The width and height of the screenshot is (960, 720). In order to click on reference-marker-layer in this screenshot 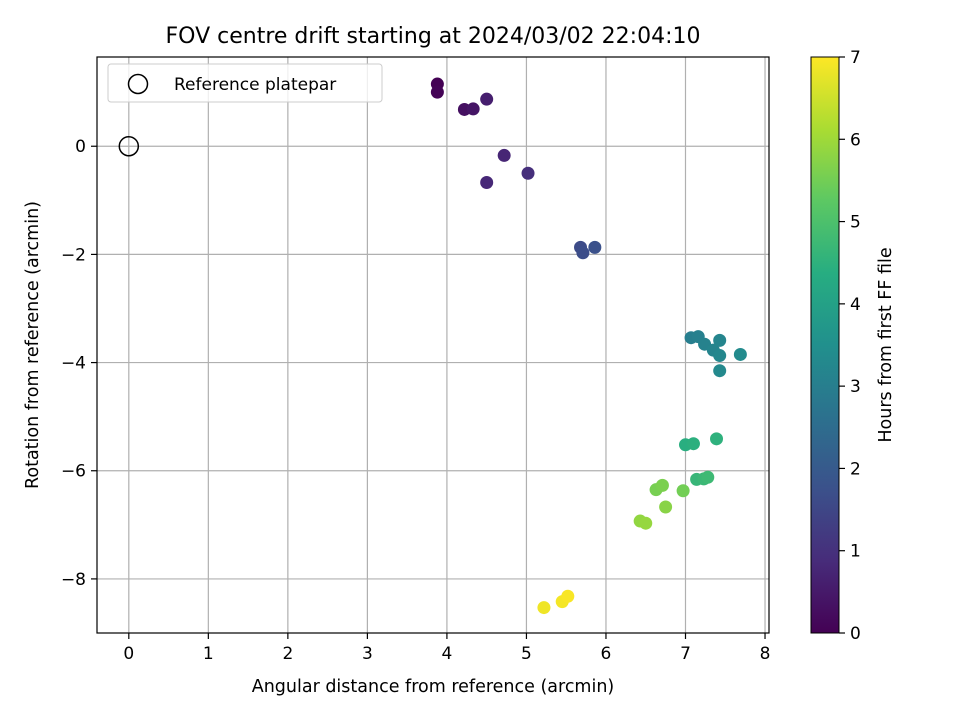, I will do `click(129, 146)`.